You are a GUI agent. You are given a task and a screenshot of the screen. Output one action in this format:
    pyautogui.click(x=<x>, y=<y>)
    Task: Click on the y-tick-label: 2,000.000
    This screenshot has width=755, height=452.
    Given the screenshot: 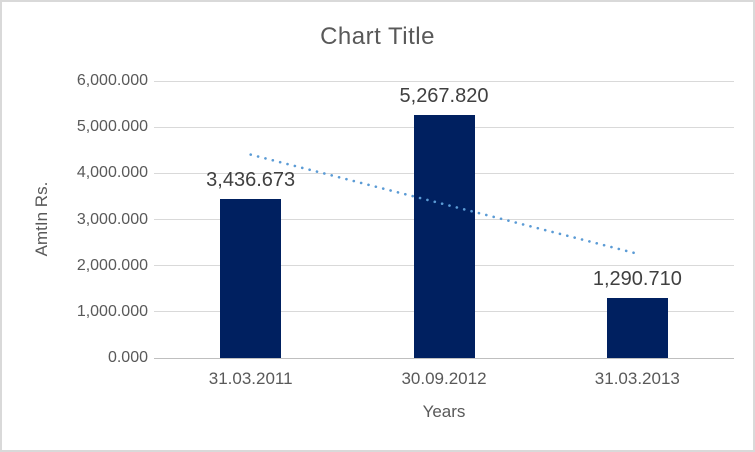 What is the action you would take?
    pyautogui.click(x=112, y=265)
    